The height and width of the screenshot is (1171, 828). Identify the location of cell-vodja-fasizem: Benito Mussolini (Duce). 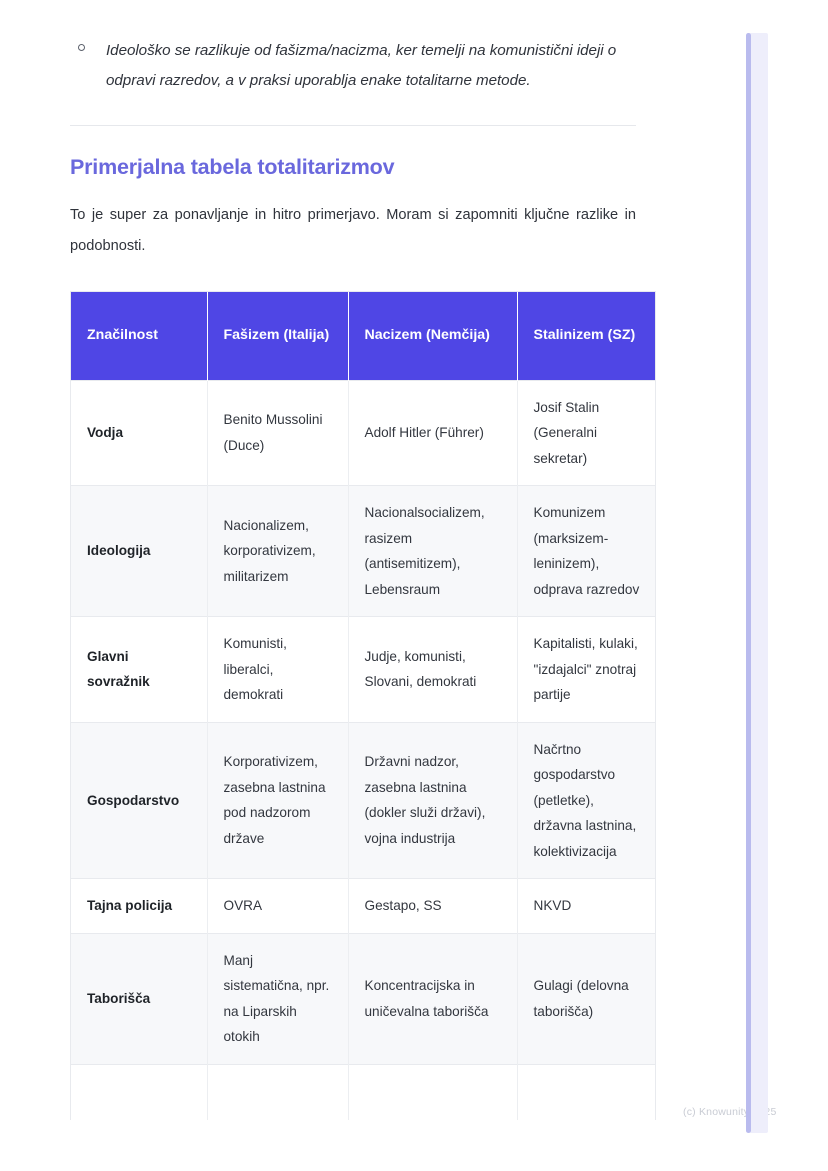
(278, 432).